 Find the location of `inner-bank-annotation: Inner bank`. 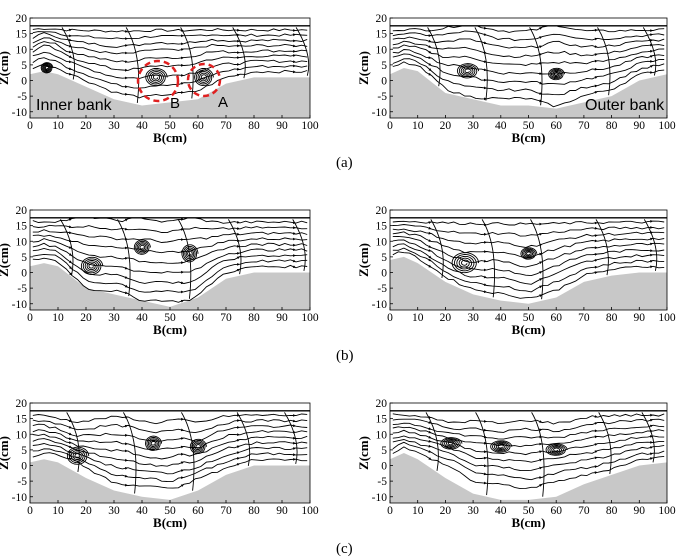

inner-bank-annotation: Inner bank is located at coordinates (74, 105).